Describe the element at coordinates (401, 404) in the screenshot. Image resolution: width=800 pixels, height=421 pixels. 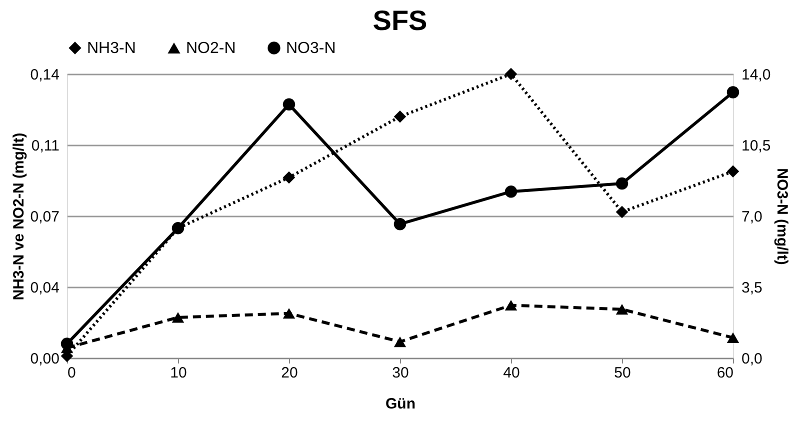
I see `x-axis-title: Gün` at that location.